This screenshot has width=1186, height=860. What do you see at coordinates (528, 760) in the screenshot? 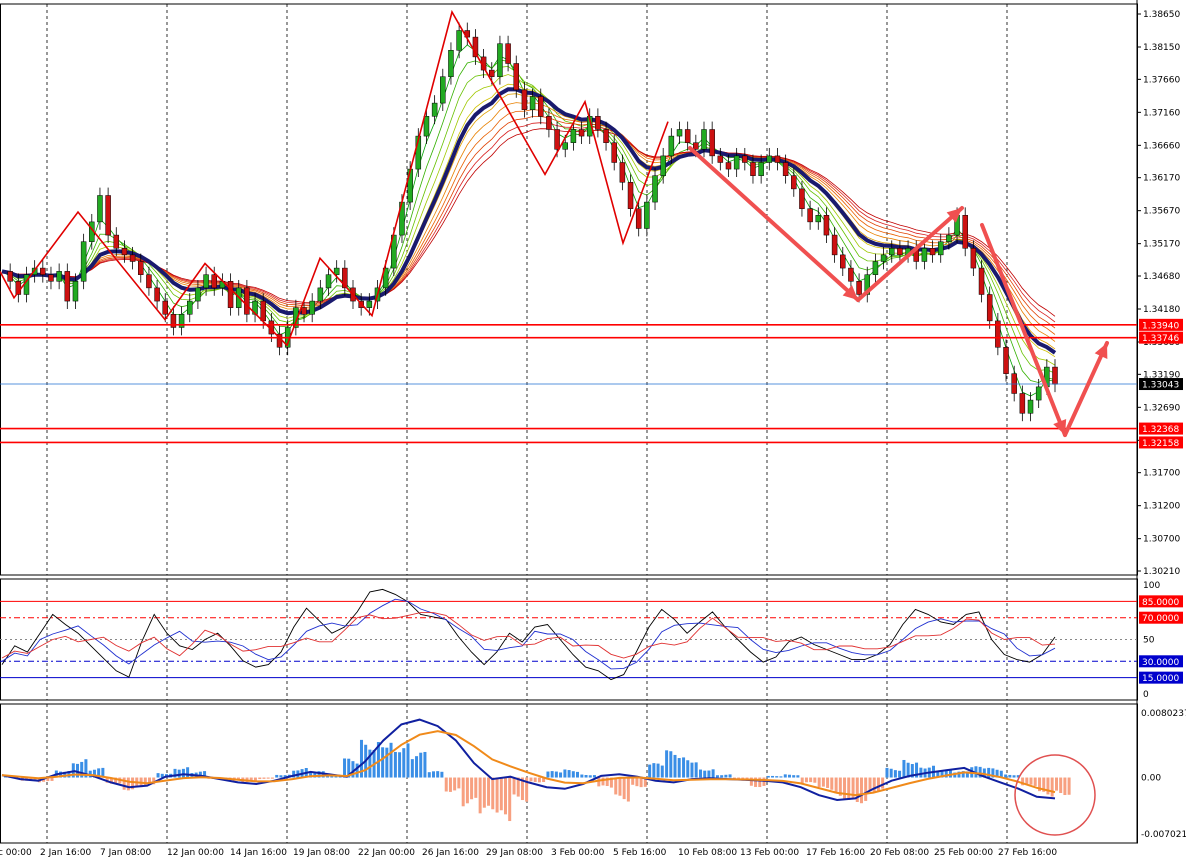
I see `macd-line` at bounding box center [528, 760].